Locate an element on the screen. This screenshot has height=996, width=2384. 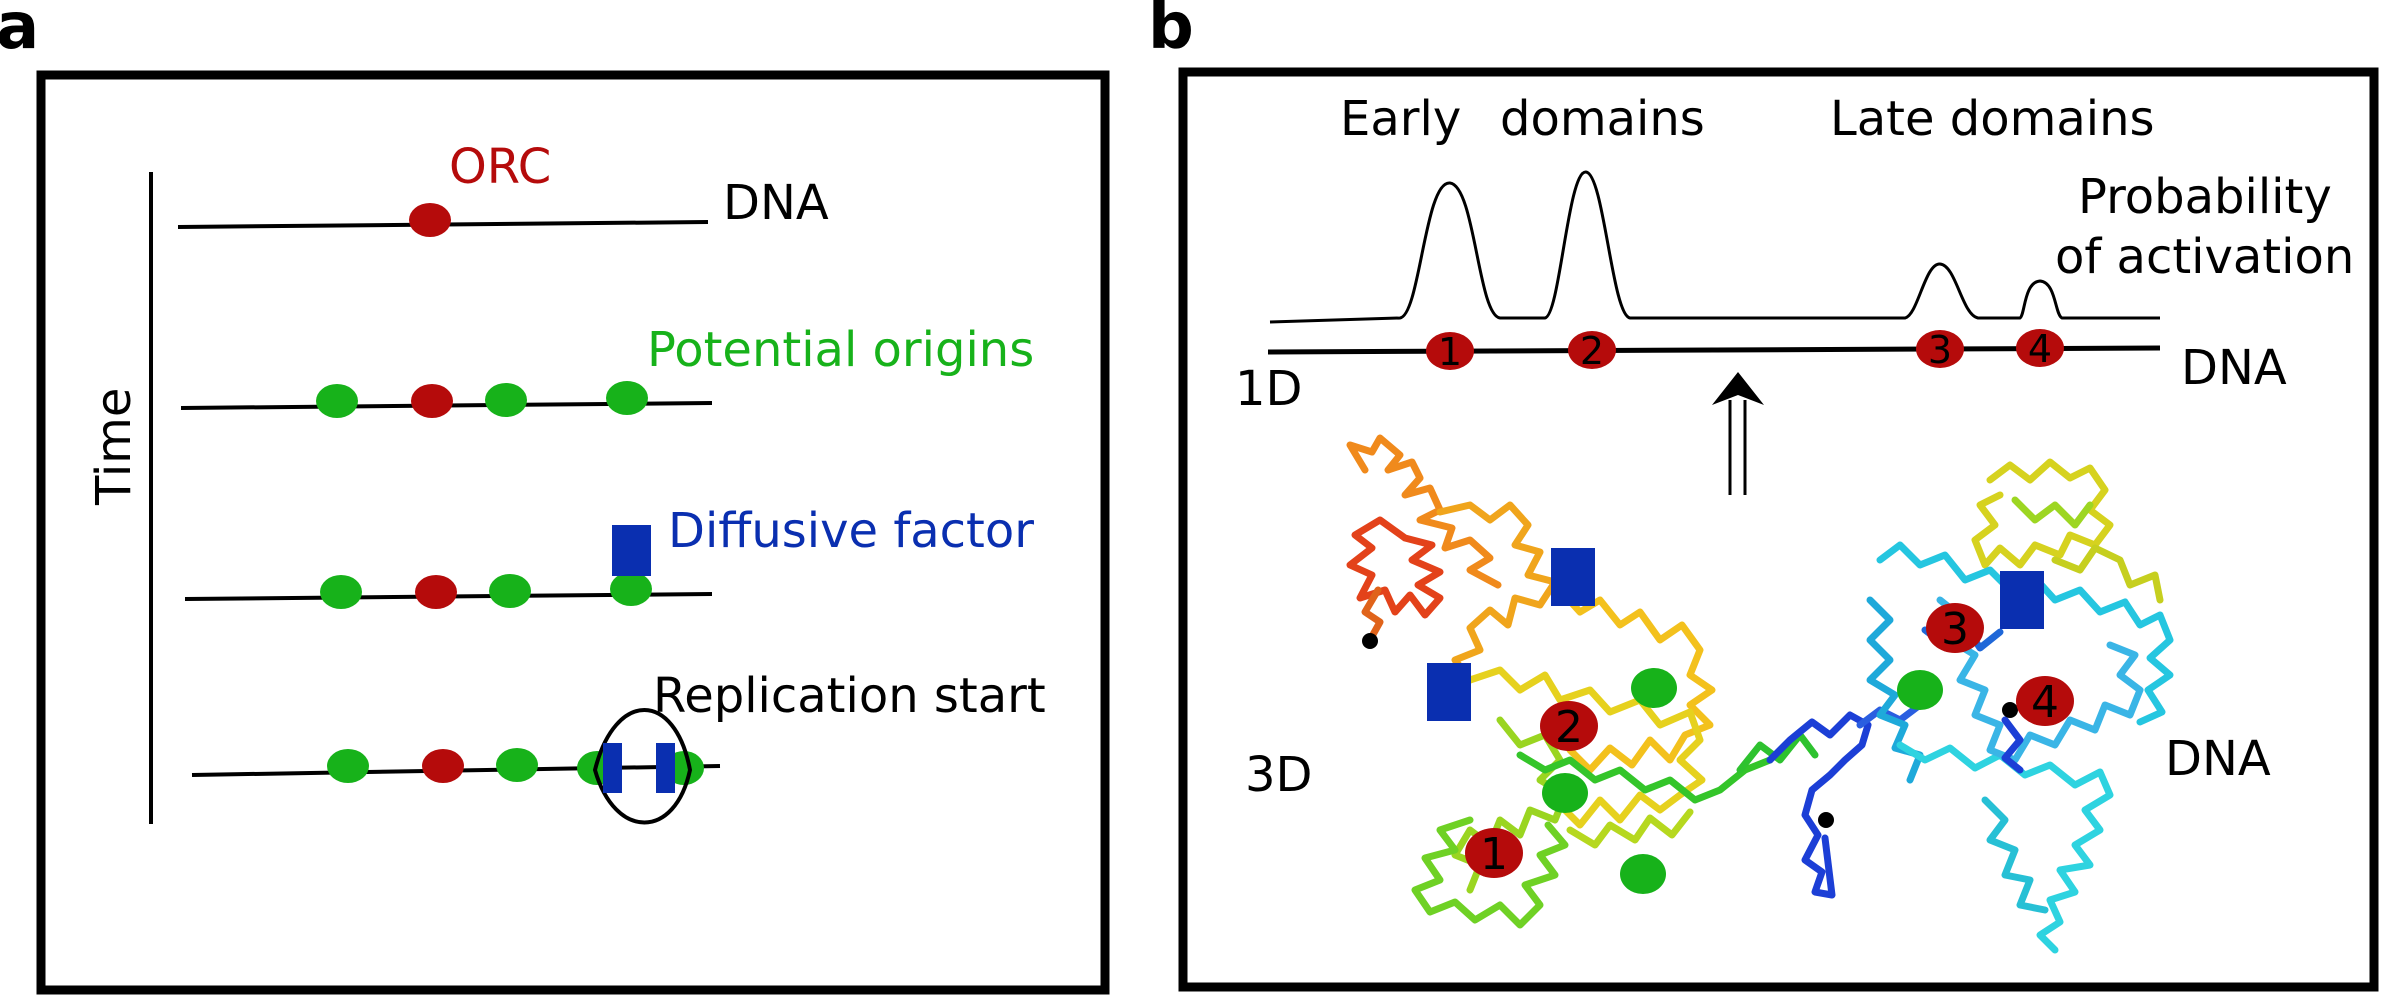
probability-label-line1: Probability is located at coordinates (2205, 197).